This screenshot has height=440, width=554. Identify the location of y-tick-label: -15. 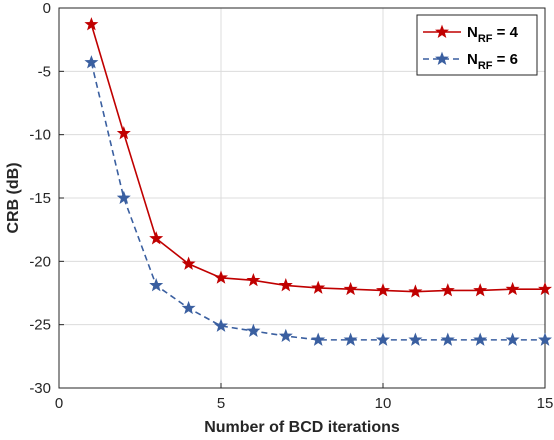
(40, 198).